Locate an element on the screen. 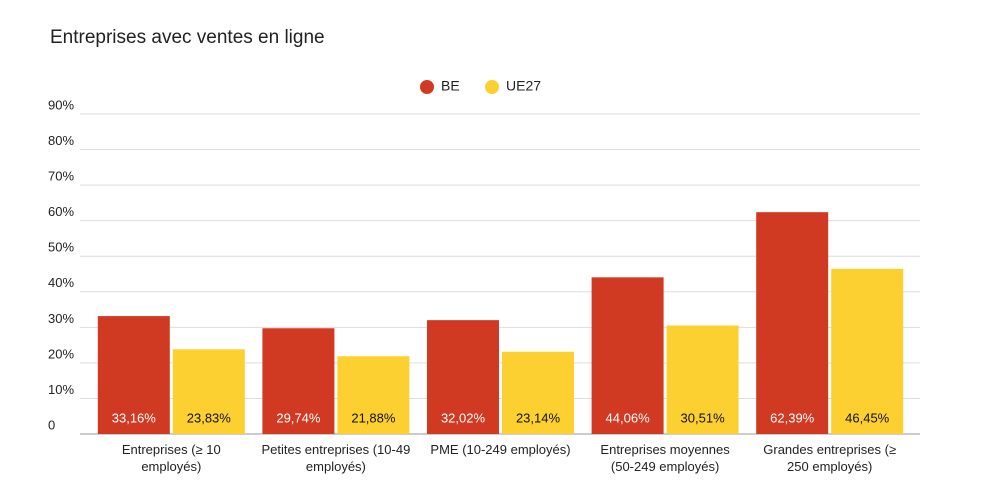 The height and width of the screenshot is (480, 995). legend-label: UE27 is located at coordinates (523, 86).